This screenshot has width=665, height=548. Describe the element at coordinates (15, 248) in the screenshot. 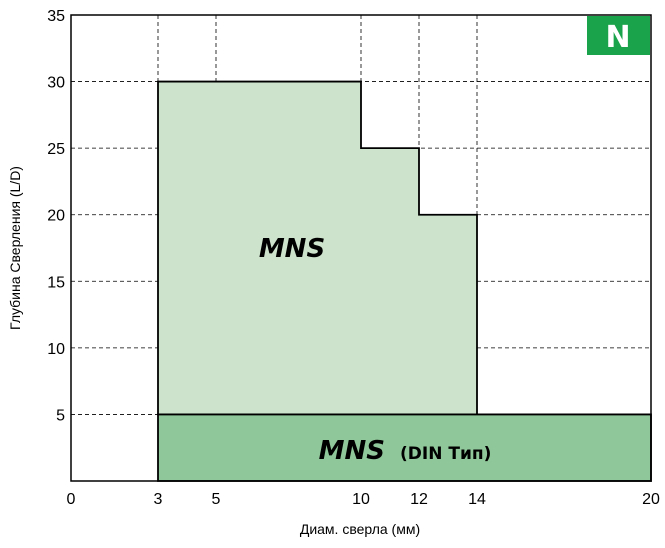

I see `y-axis-title: Глубина Сверления (L/D)` at that location.